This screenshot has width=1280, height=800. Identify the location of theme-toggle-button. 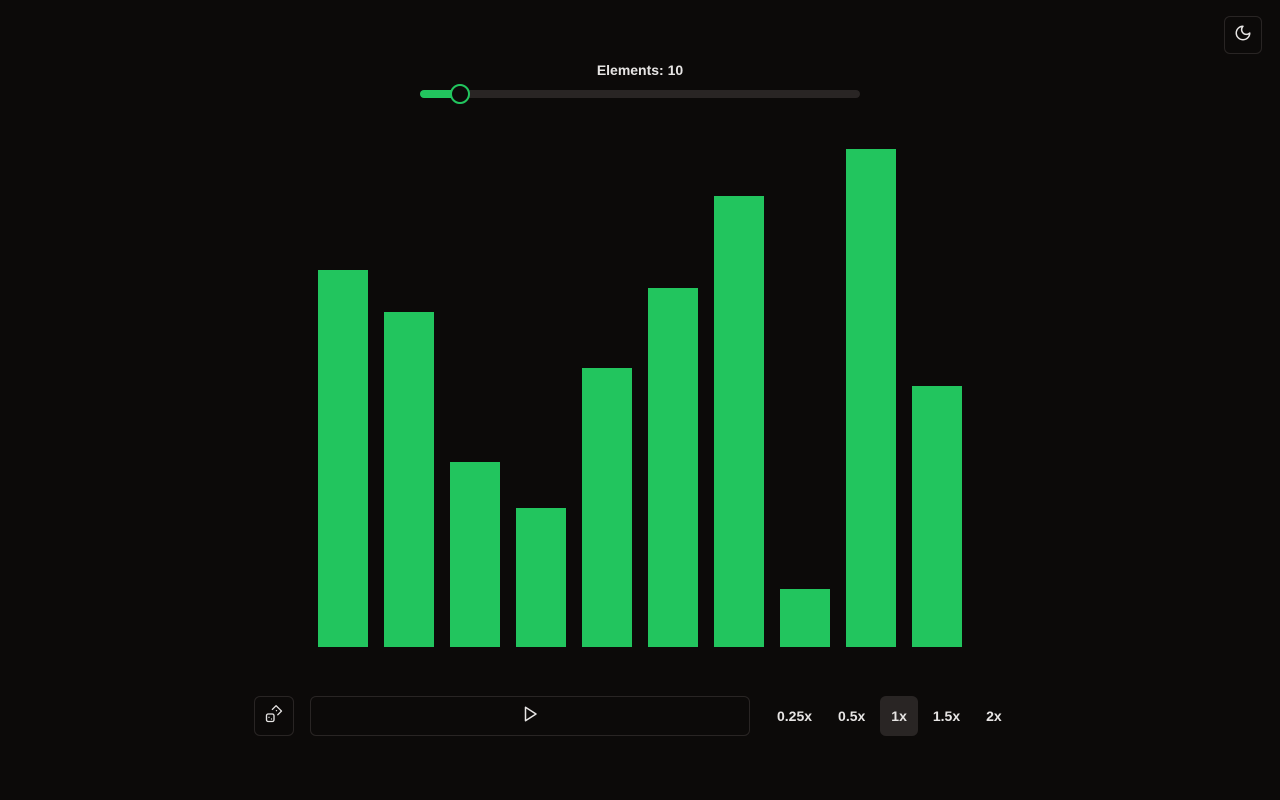
(1243, 35).